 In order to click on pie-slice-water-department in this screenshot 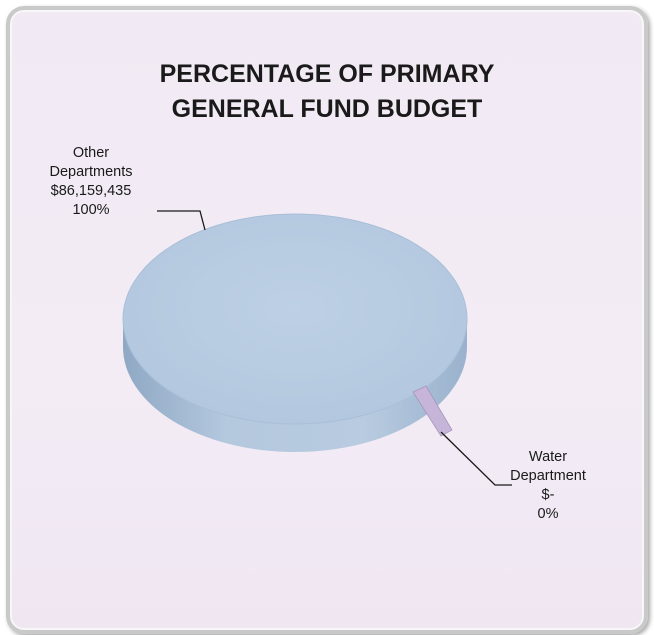, I will do `click(432, 411)`.